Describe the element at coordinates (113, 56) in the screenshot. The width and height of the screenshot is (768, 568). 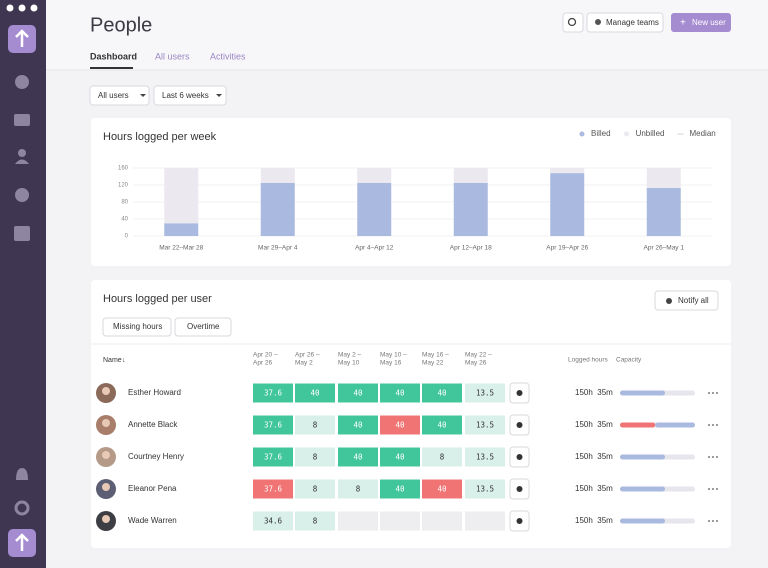
I see `tab: Dashboard` at that location.